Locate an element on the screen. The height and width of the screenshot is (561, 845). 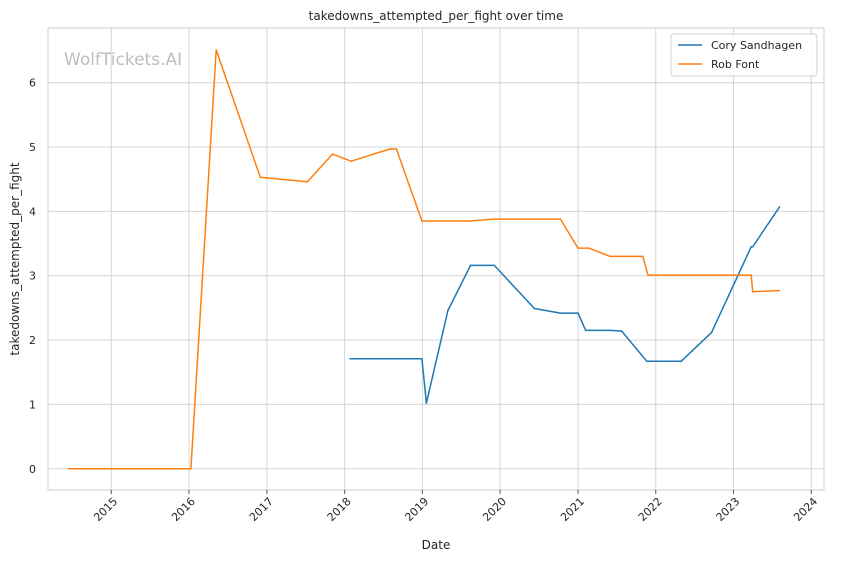
chart-title: takedowns_attempted_per_fight over time is located at coordinates (436, 16).